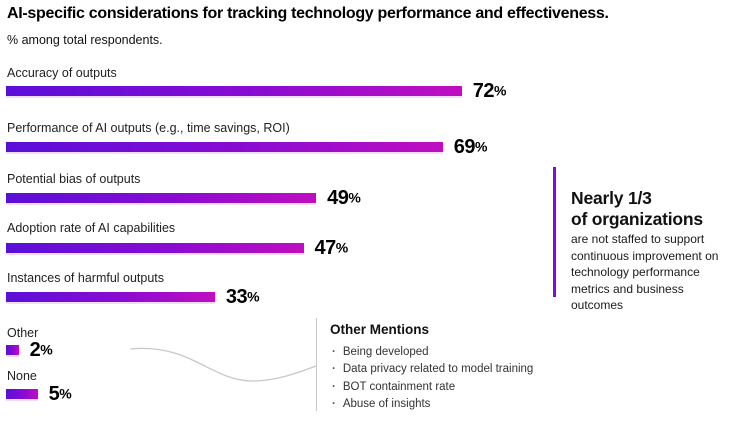  I want to click on value-label-performance: 69%, so click(470, 147).